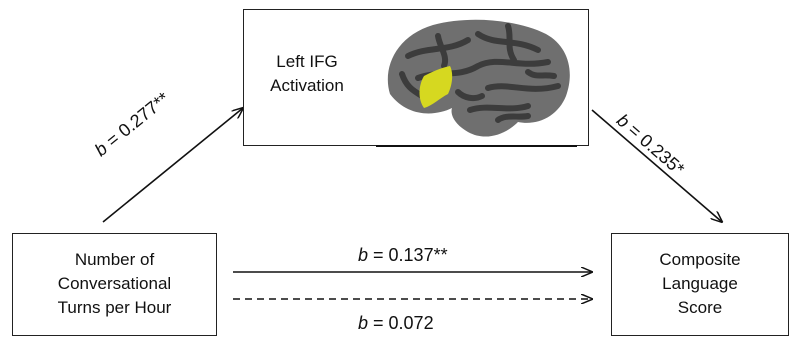 Image resolution: width=799 pixels, height=340 pixels. I want to click on path-b-arrow, so click(656, 165).